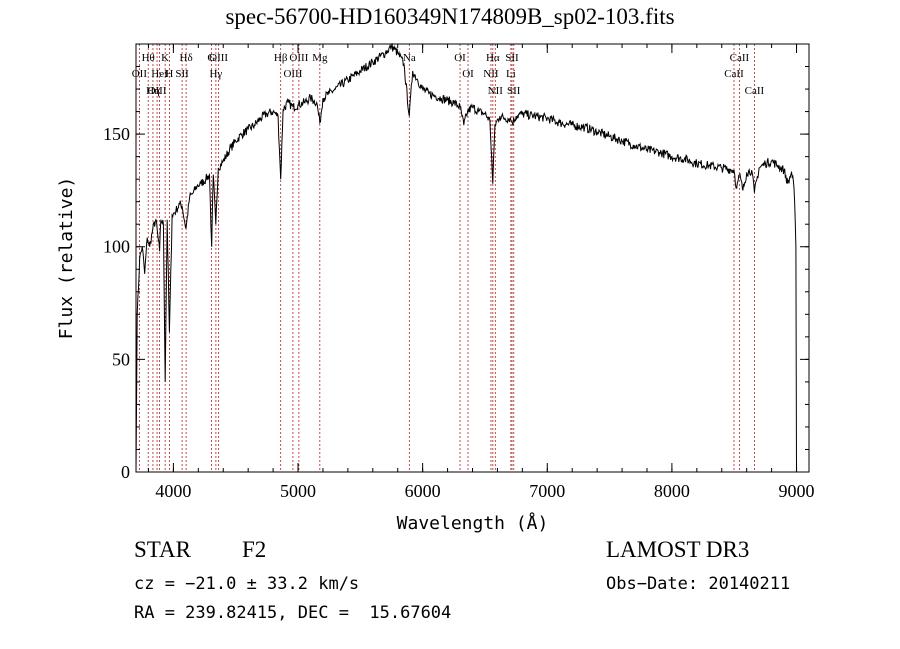 The image size is (900, 649). I want to click on line-label: Hβ, so click(281, 58).